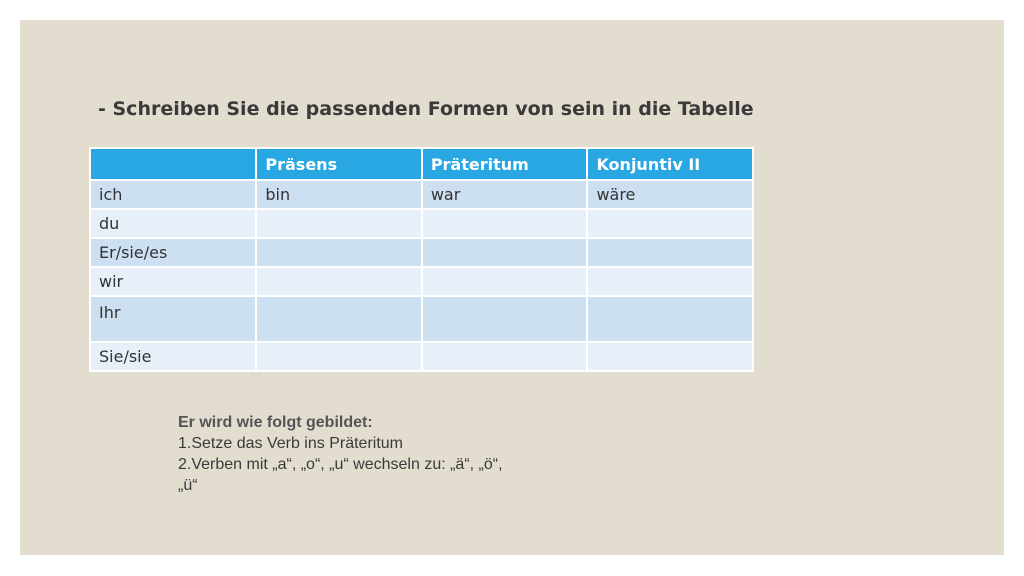 This screenshot has height=576, width=1024. I want to click on header-cell-praeteritum: Präteritum, so click(504, 164).